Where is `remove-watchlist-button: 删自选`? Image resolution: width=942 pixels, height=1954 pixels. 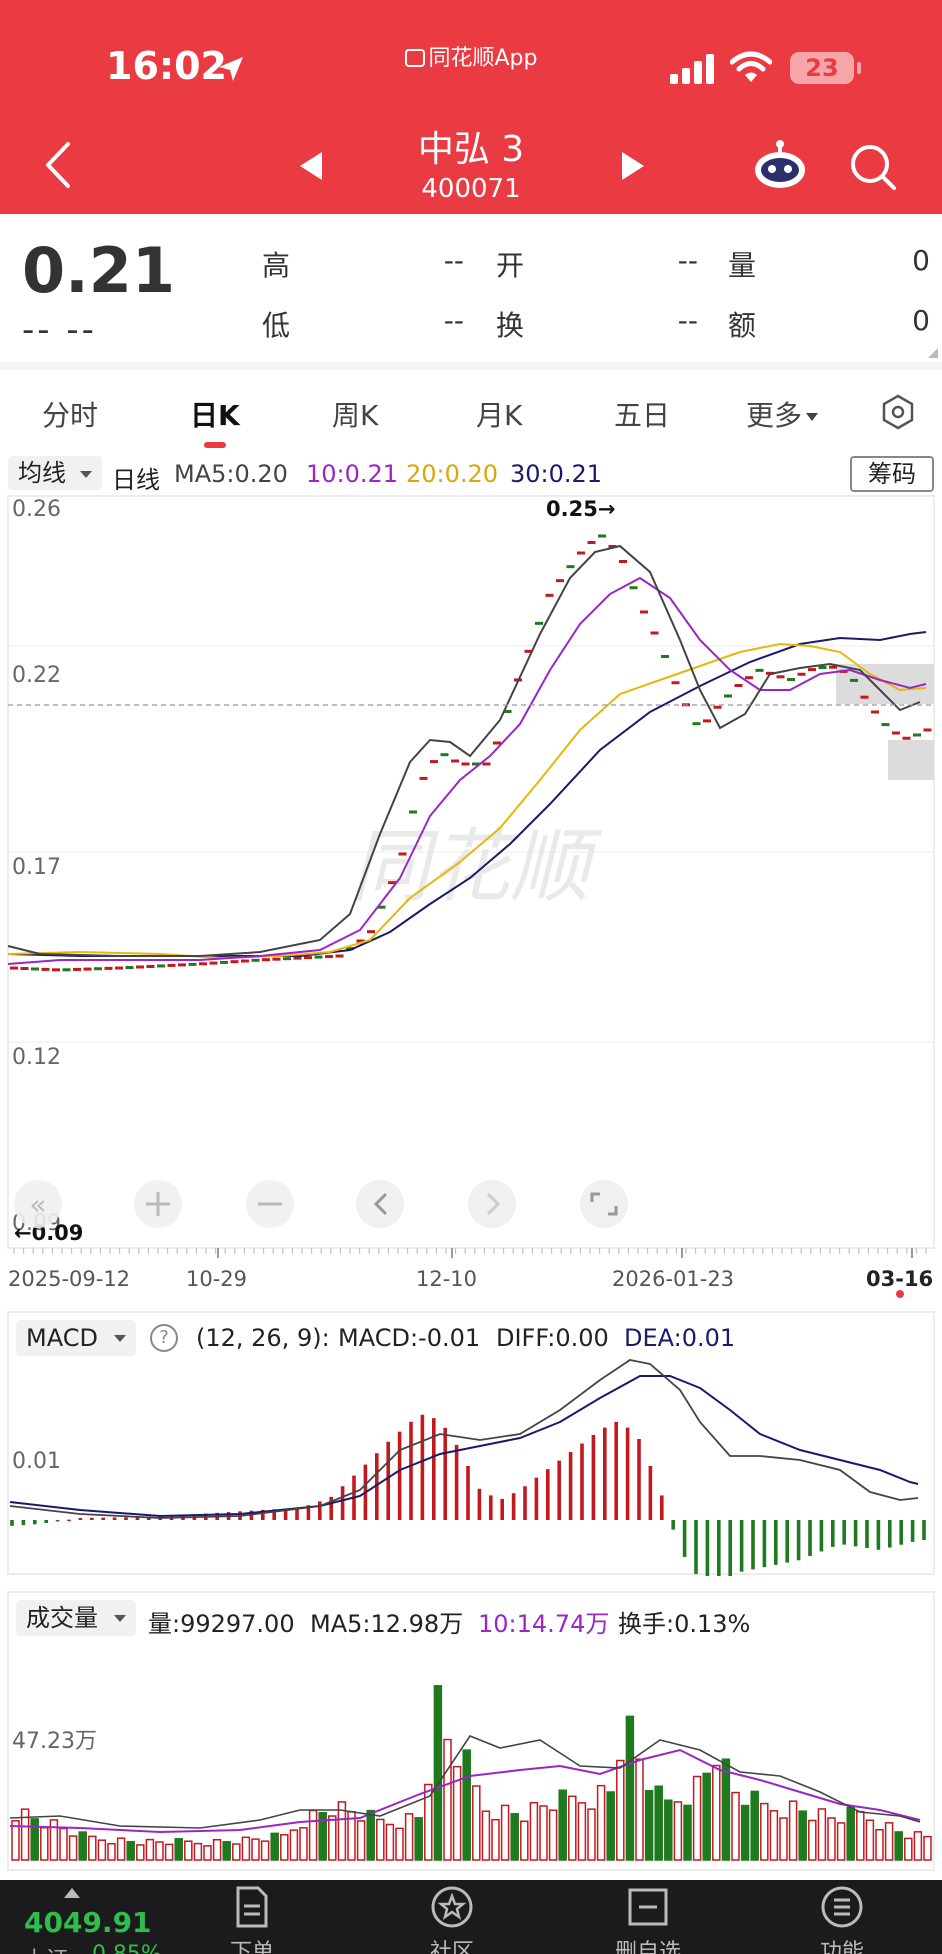
remove-watchlist-button: 删自选 is located at coordinates (648, 1920).